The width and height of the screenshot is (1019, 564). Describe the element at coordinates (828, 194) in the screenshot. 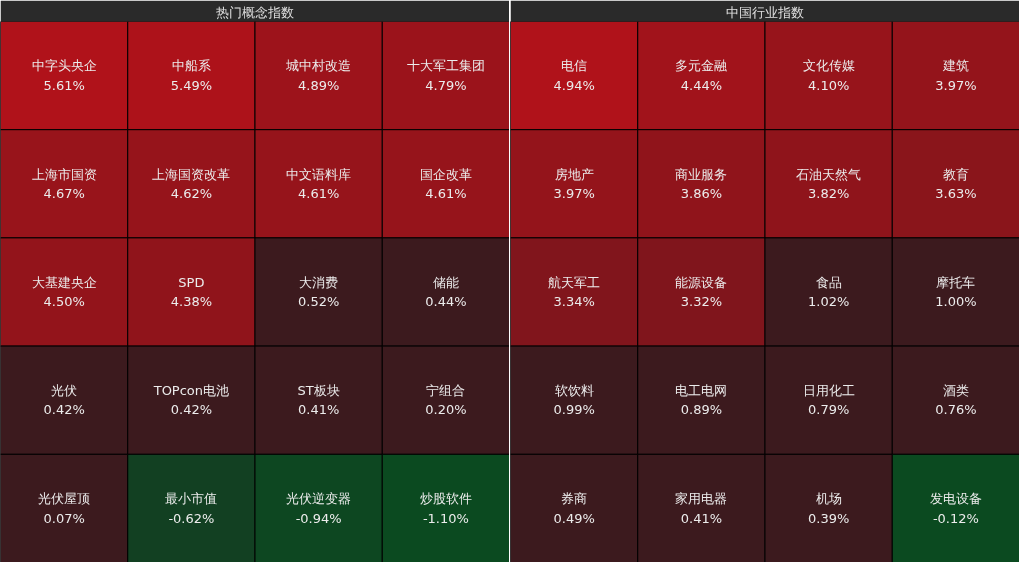

I see `data-label: 3.82%` at that location.